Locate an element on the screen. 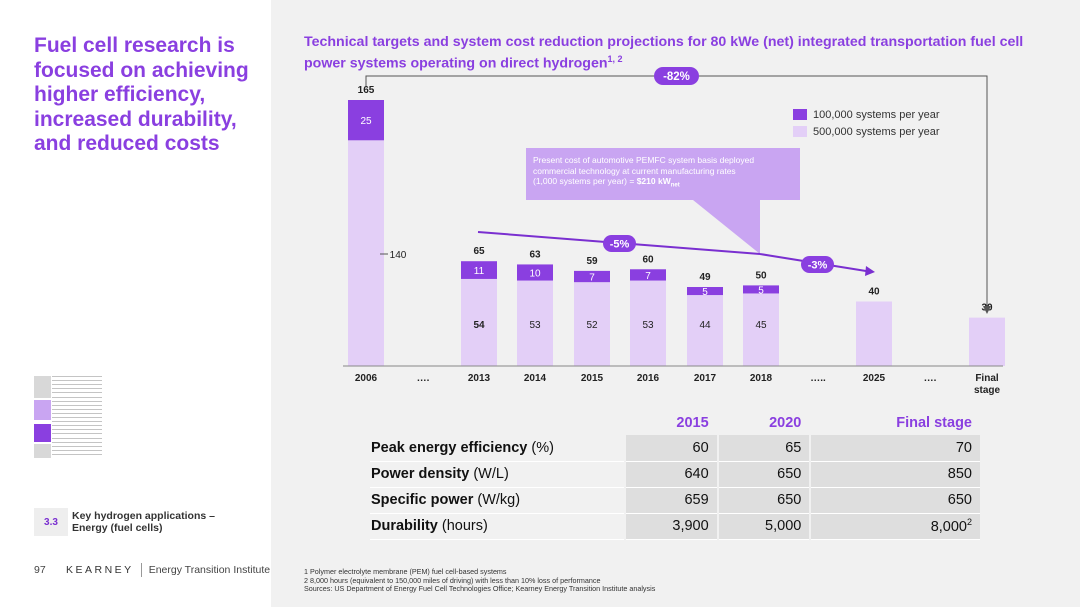 This screenshot has width=1080, height=607. bar-total-label: 59 is located at coordinates (592, 261).